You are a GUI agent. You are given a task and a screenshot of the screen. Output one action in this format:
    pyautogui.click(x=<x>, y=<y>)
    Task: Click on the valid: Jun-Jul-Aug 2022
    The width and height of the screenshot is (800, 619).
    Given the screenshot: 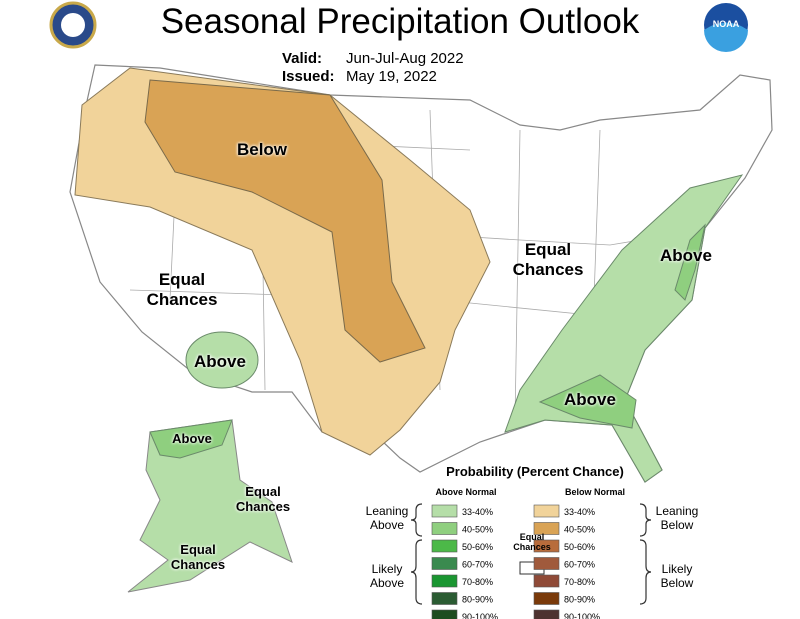 What is the action you would take?
    pyautogui.click(x=405, y=58)
    